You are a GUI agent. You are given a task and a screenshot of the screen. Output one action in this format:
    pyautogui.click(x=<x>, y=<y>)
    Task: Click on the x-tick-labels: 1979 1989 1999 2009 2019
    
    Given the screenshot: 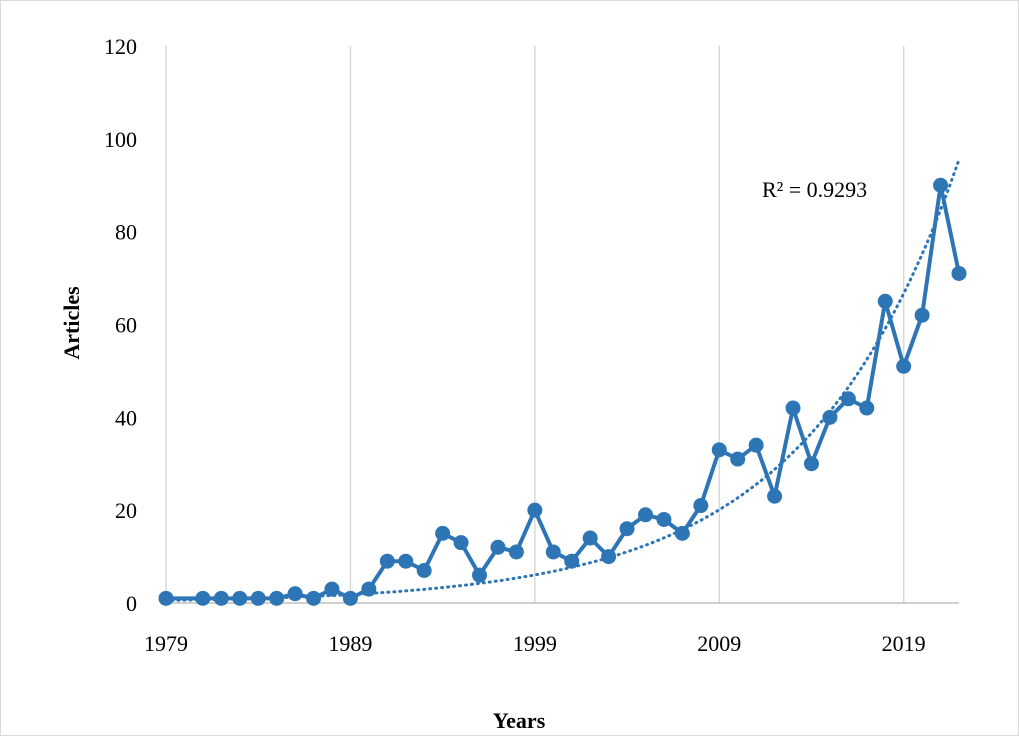 What is the action you would take?
    pyautogui.click(x=535, y=643)
    